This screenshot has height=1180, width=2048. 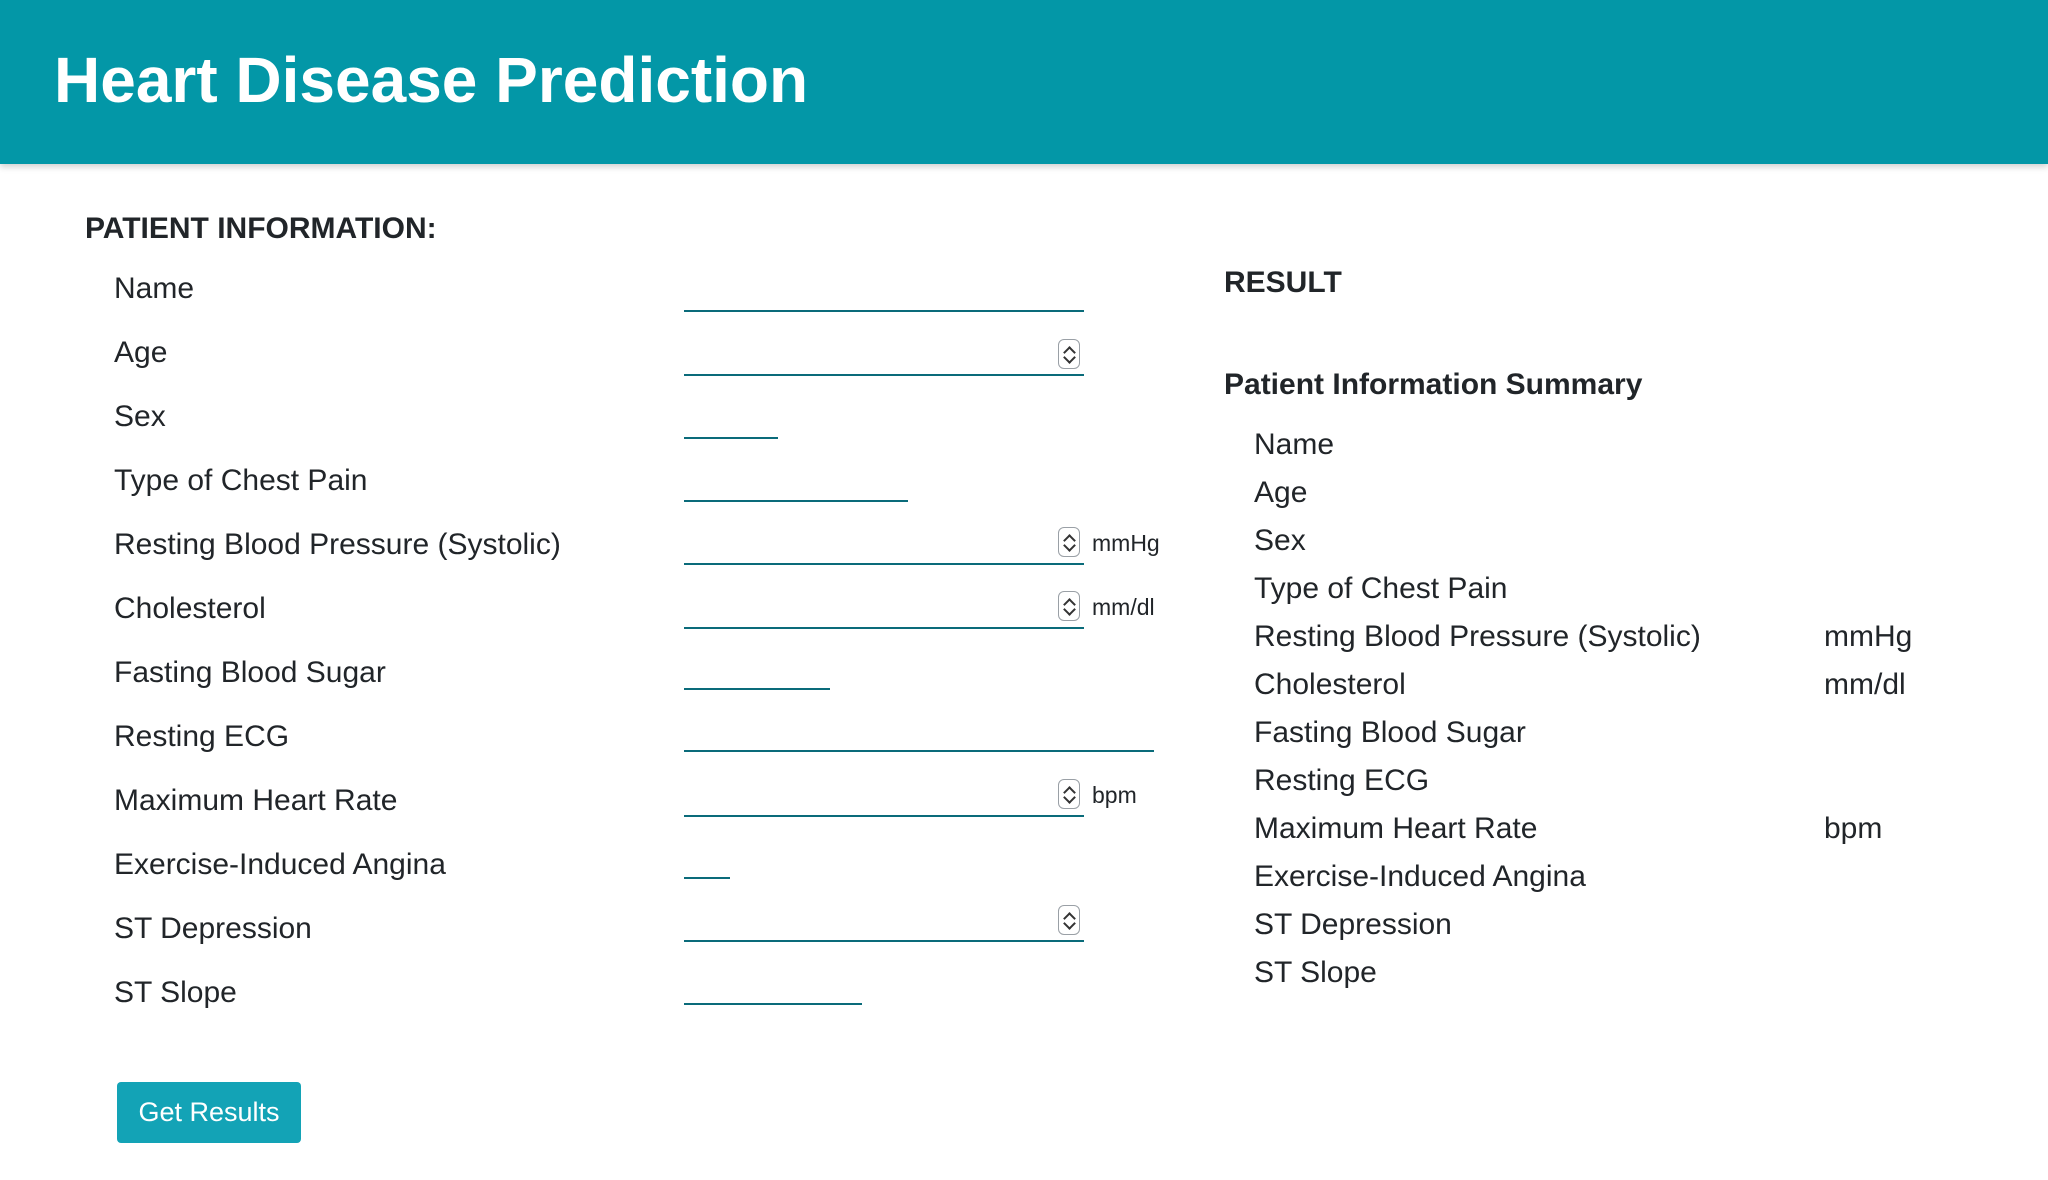 What do you see at coordinates (884, 816) in the screenshot?
I see `max-heart-rate-input` at bounding box center [884, 816].